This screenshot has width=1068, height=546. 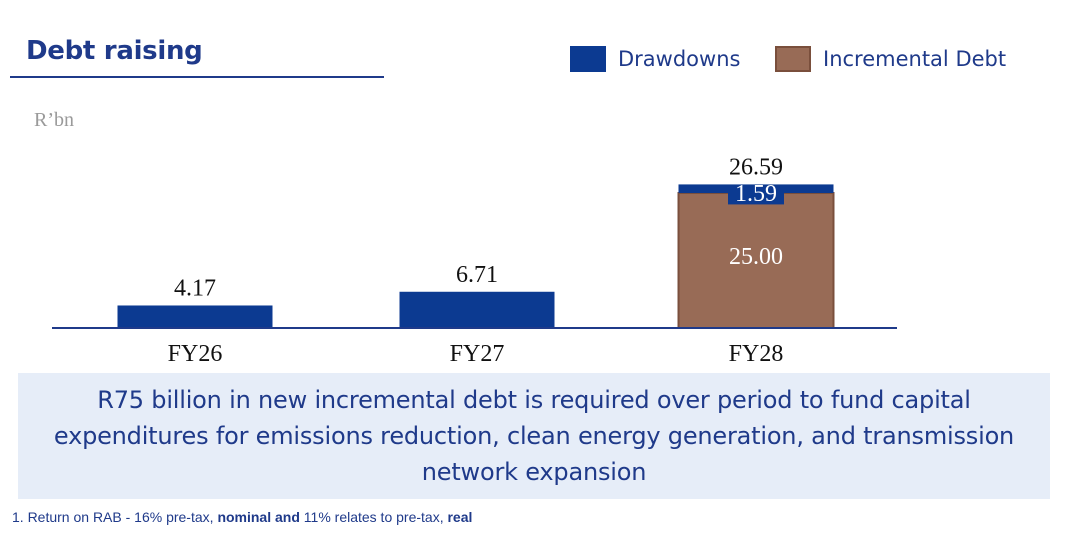 What do you see at coordinates (756, 257) in the screenshot?
I see `data-label-incremental-debt-fy28: 25.00` at bounding box center [756, 257].